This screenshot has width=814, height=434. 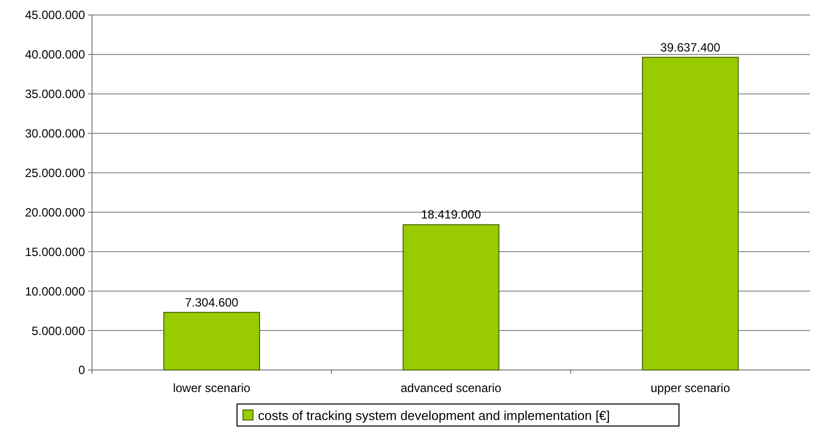 What do you see at coordinates (82, 370) in the screenshot?
I see `y-tick-label: 0` at bounding box center [82, 370].